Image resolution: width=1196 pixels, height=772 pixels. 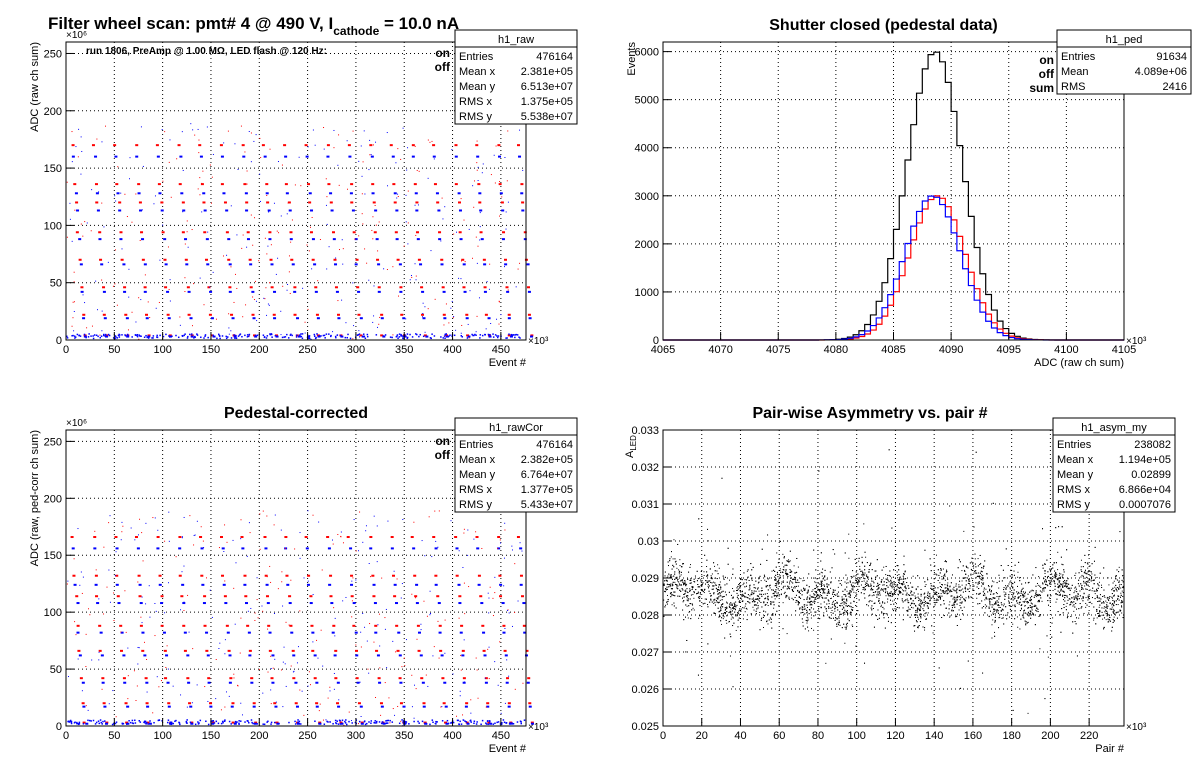 What do you see at coordinates (501, 350) in the screenshot?
I see `x-tick-label: 450` at bounding box center [501, 350].